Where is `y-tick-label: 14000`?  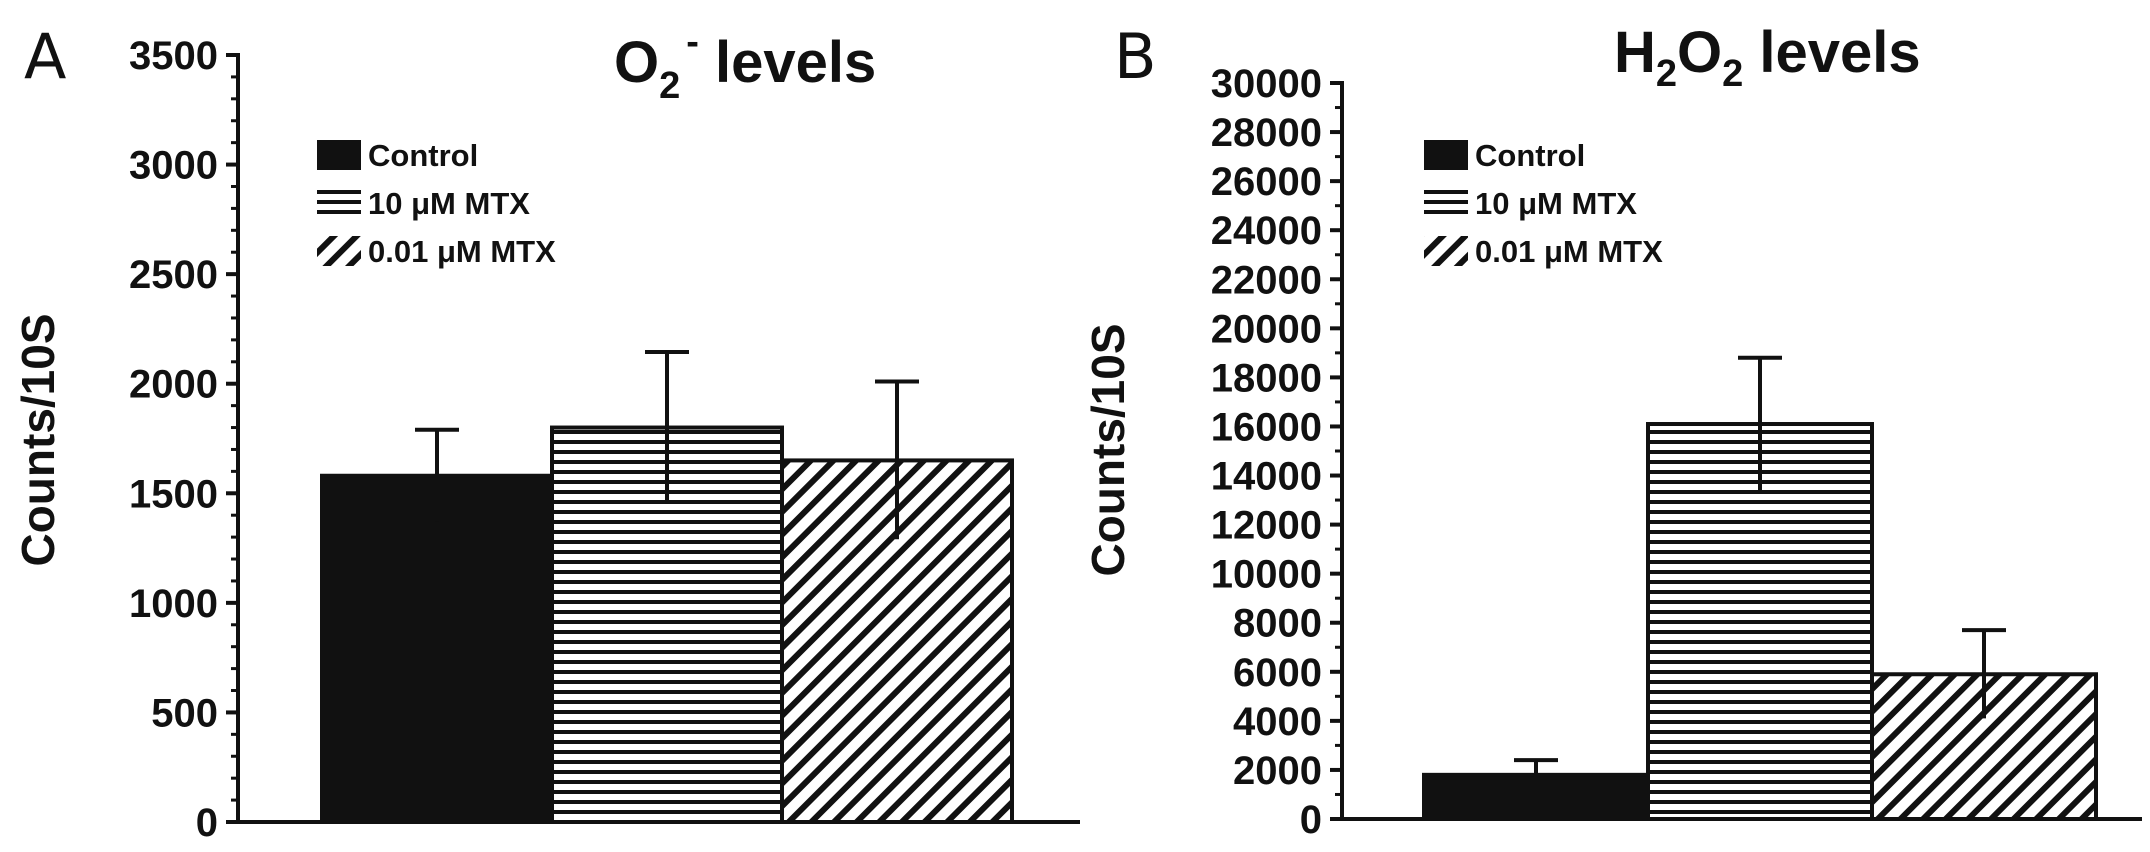
y-tick-label: 14000 is located at coordinates (1266, 477).